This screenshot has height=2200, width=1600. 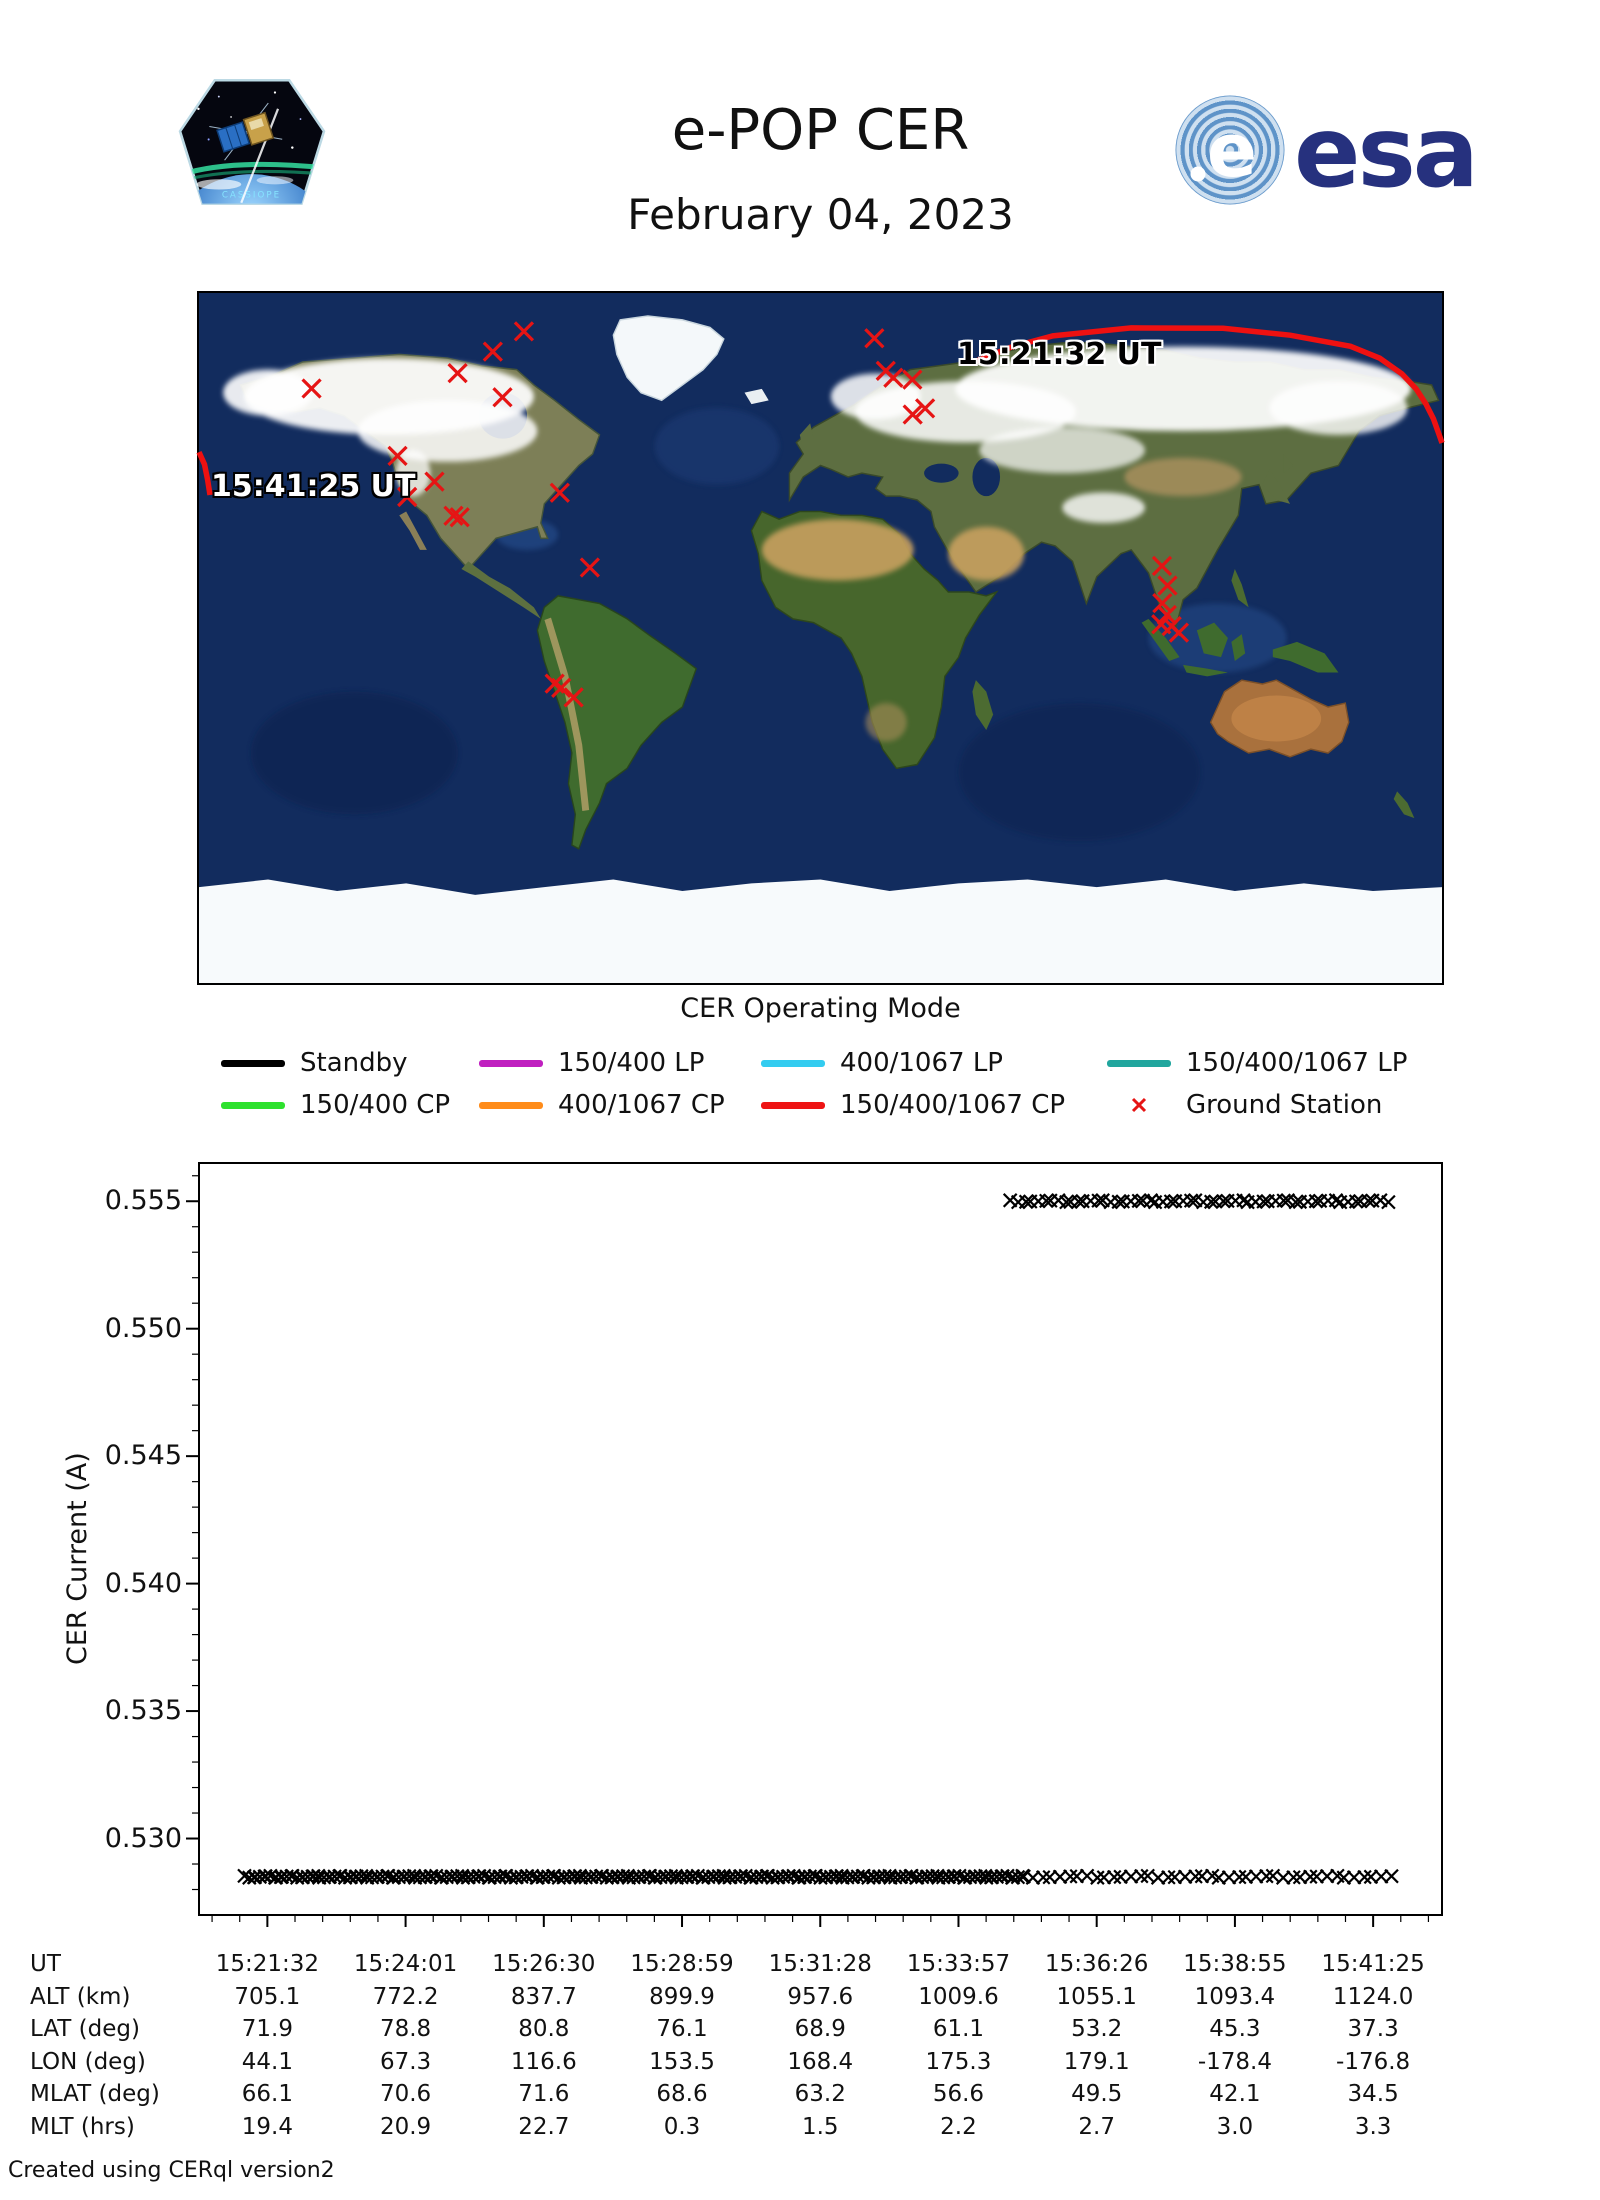 What do you see at coordinates (682, 1964) in the screenshot?
I see `table-cell: 15:28:59` at bounding box center [682, 1964].